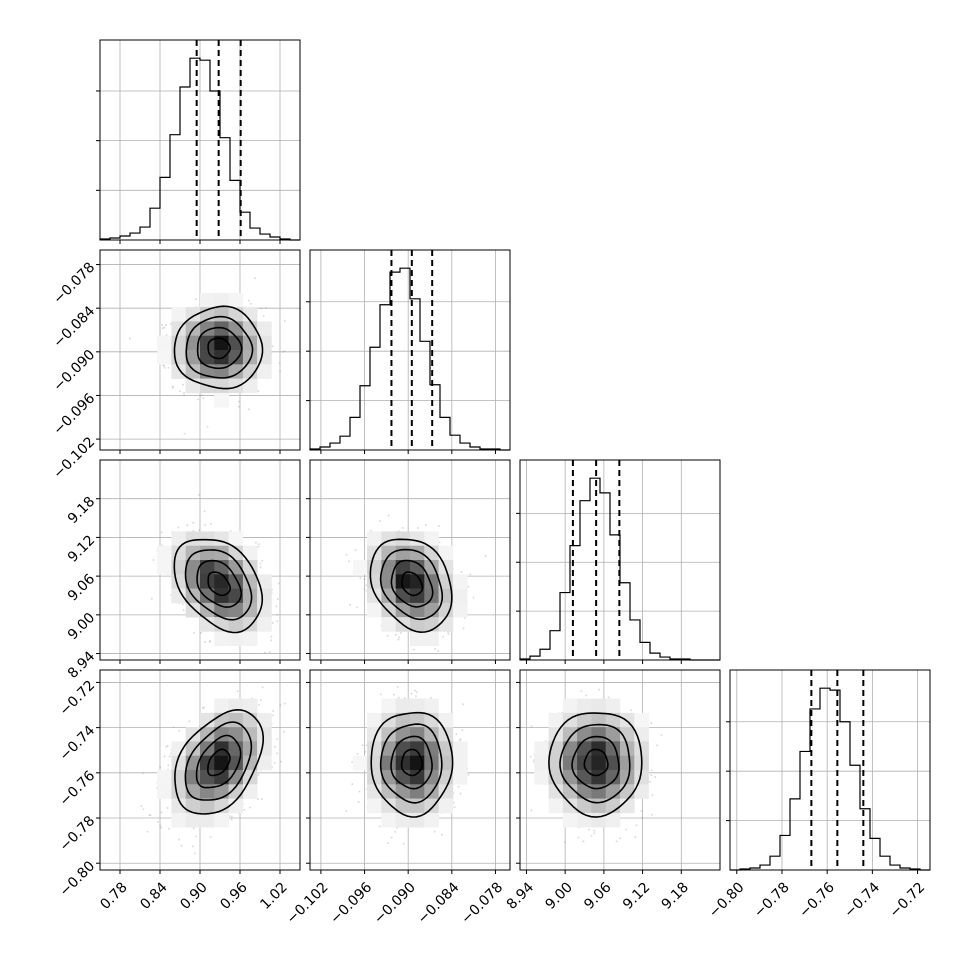 The height and width of the screenshot is (970, 970). What do you see at coordinates (233, 895) in the screenshot?
I see `x-tick-label-0-3: 0.96` at bounding box center [233, 895].